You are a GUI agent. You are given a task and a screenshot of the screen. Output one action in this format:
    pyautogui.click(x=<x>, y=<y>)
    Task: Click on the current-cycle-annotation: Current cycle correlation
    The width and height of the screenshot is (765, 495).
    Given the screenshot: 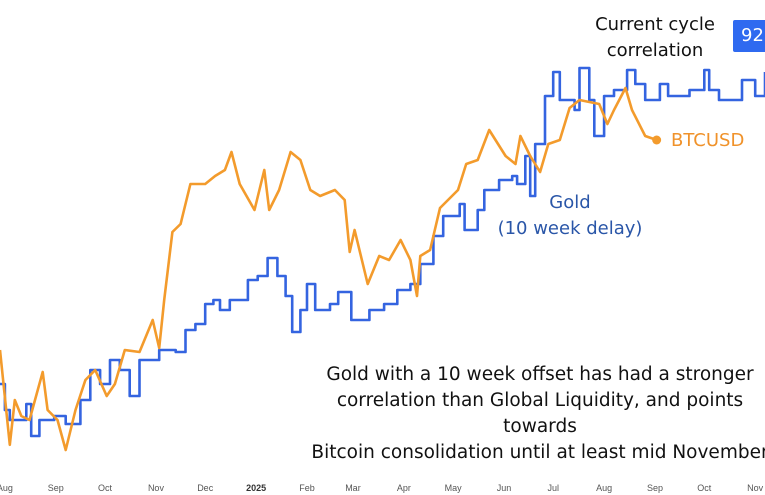 What is the action you would take?
    pyautogui.click(x=655, y=38)
    